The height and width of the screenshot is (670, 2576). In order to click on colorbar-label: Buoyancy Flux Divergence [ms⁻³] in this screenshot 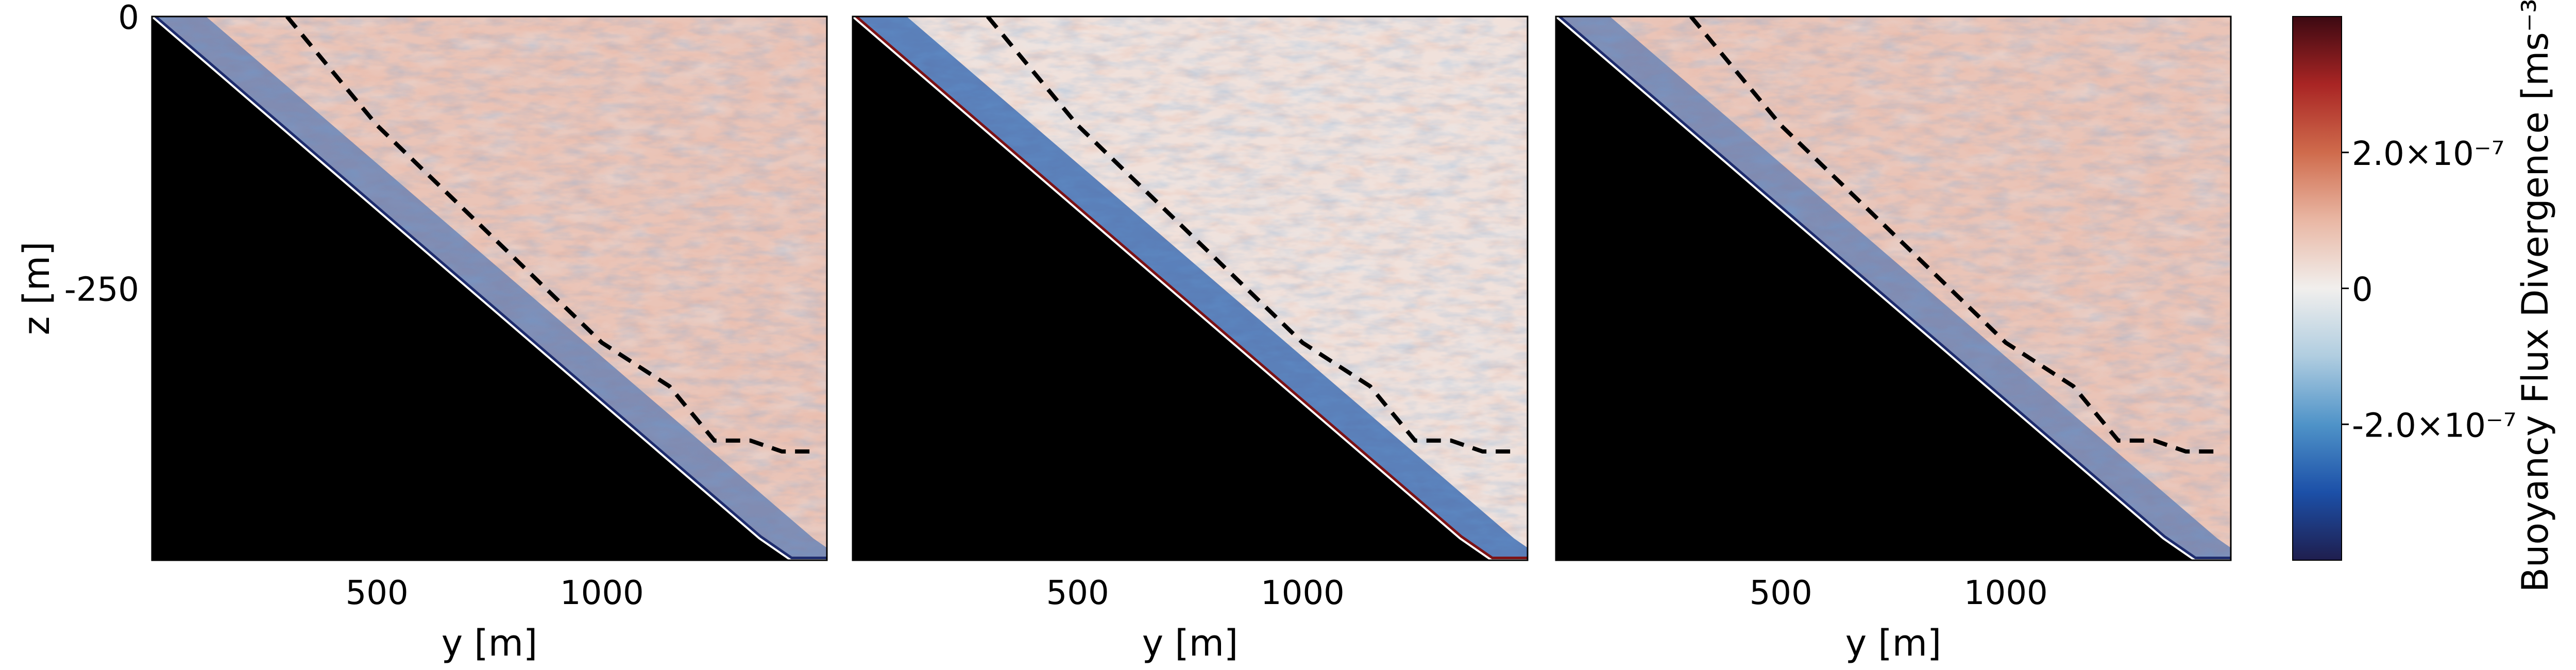, I will do `click(2535, 296)`.